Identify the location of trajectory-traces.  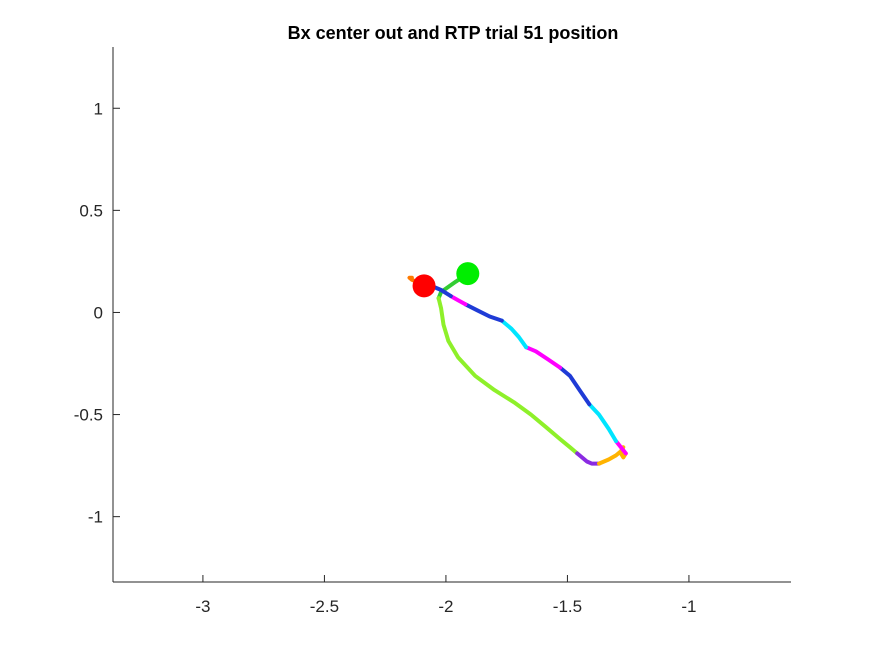
(517, 368).